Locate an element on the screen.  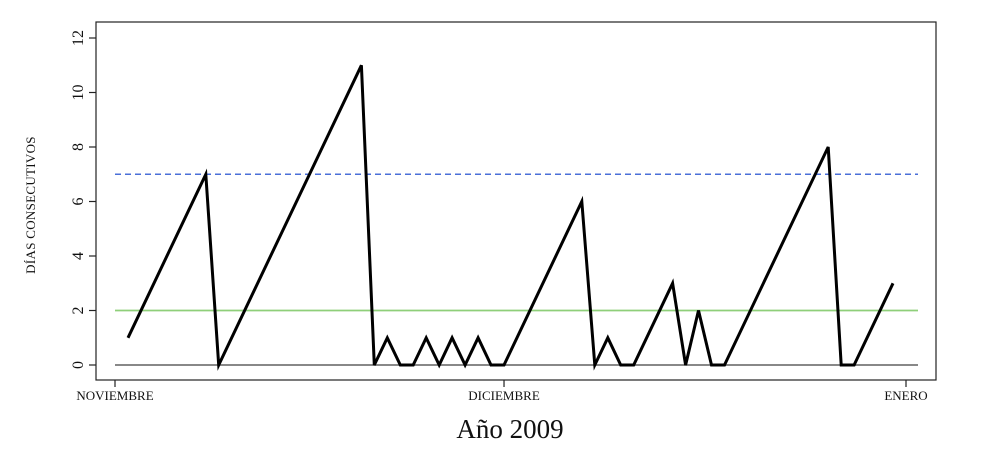
y-tick-label: 2 is located at coordinates (78, 311).